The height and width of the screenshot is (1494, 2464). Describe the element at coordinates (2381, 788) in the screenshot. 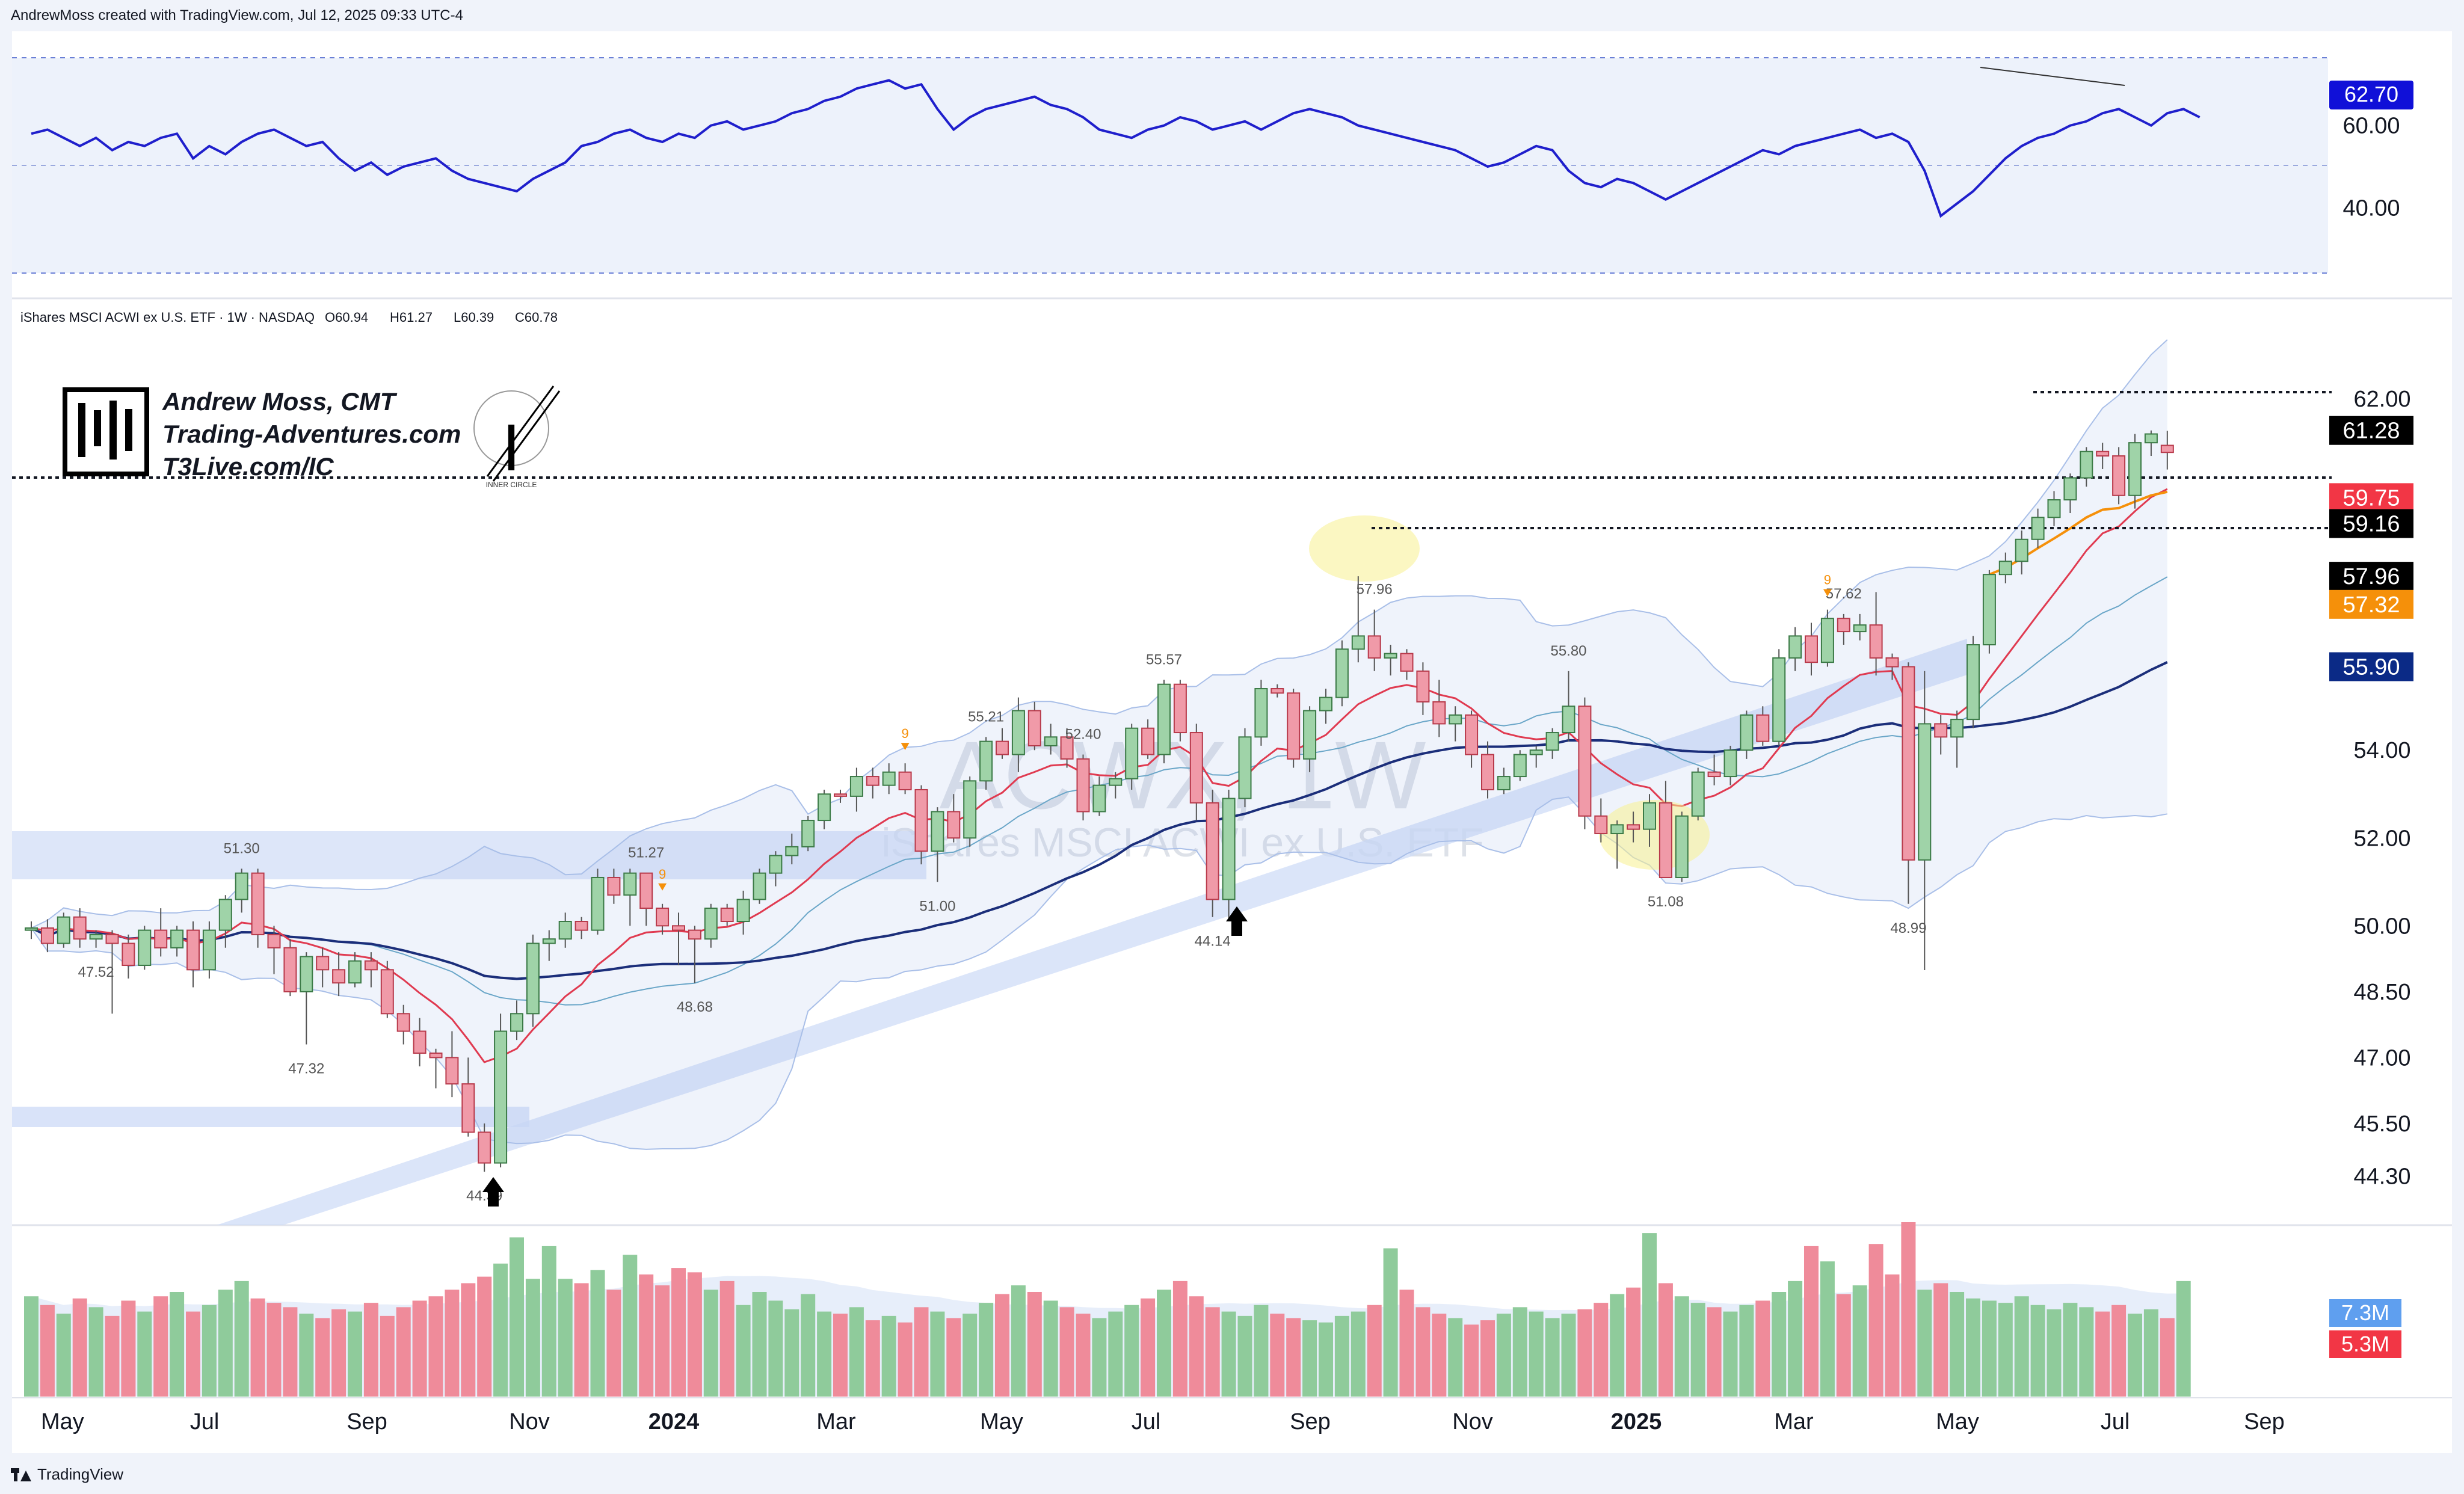

I see `price-axis: 62.00 54.00 52.00 50.00 48.50 47.00 45.50 44.30` at that location.